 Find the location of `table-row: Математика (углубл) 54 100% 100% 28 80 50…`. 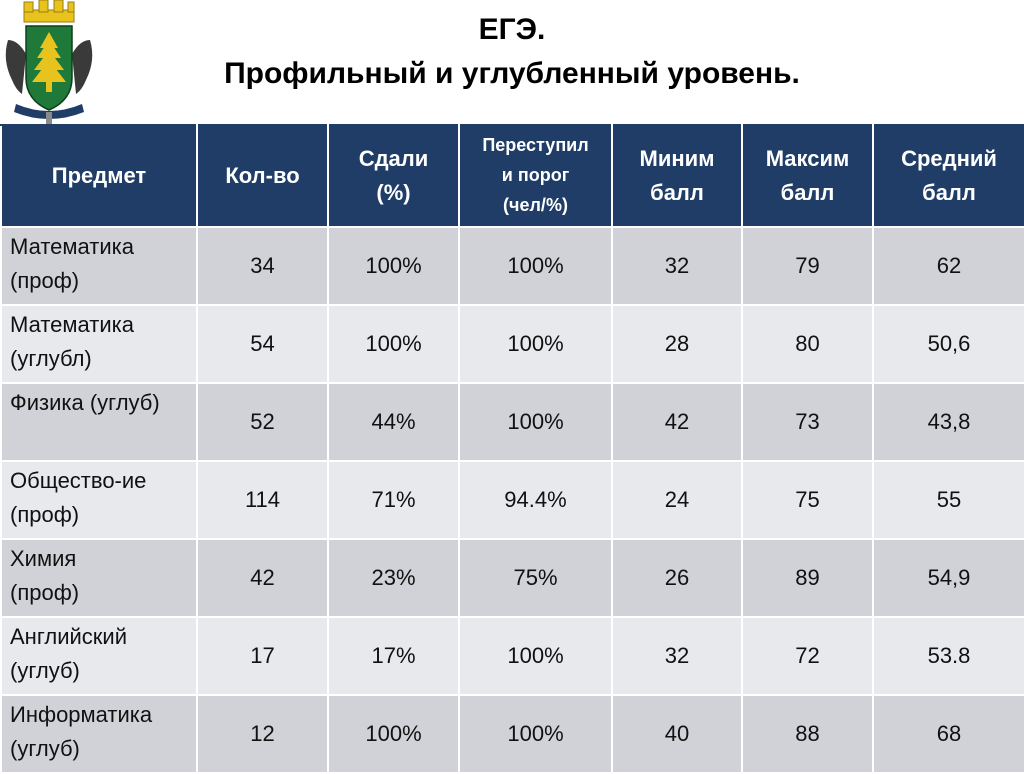

table-row: Математика (углубл) 54 100% 100% 28 80 50… is located at coordinates (512, 344).